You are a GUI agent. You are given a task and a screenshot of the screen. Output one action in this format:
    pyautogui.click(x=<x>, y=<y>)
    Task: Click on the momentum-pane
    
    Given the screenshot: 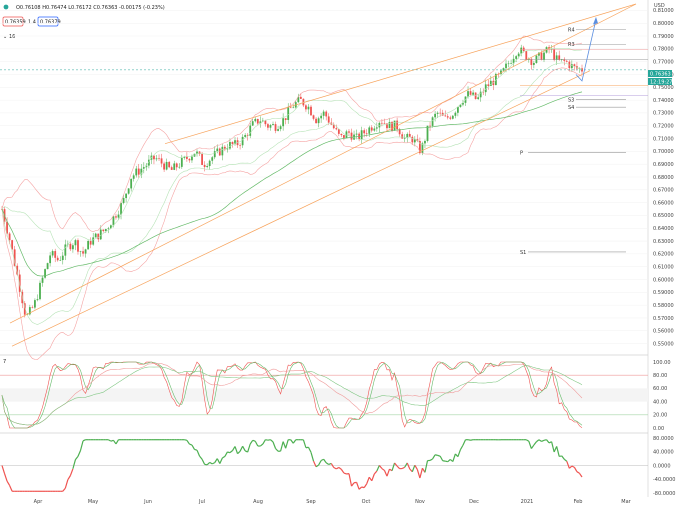 What is the action you would take?
    pyautogui.click(x=324, y=465)
    